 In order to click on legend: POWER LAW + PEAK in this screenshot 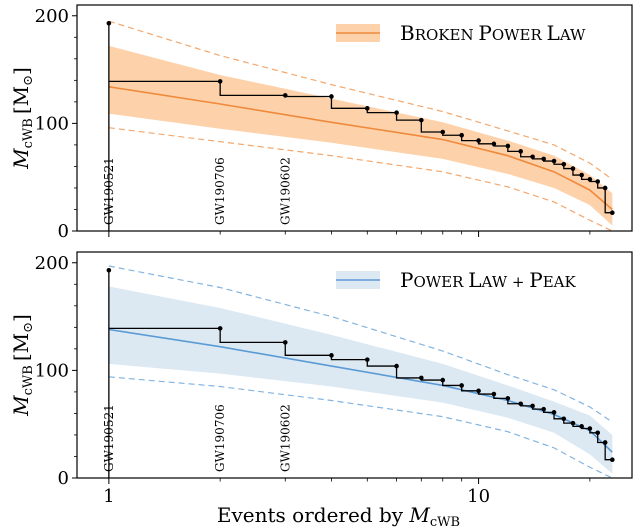, I will do `click(456, 280)`.